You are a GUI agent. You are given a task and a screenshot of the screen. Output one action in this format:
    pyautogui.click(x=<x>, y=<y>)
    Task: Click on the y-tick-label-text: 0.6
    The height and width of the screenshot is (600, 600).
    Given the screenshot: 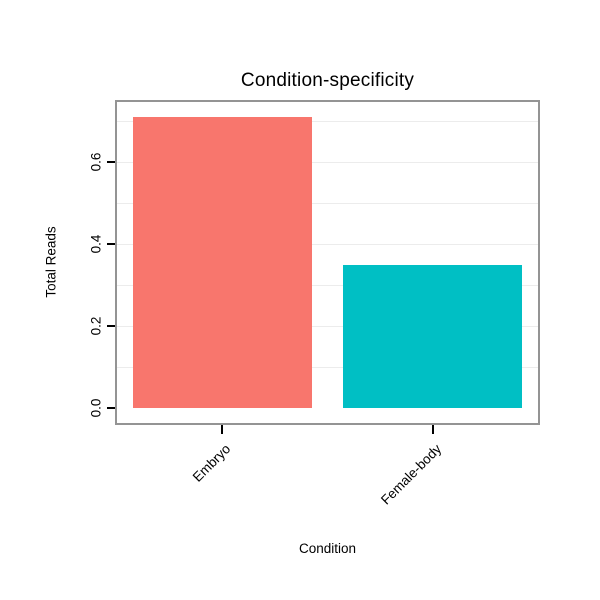 What is the action you would take?
    pyautogui.click(x=96, y=162)
    